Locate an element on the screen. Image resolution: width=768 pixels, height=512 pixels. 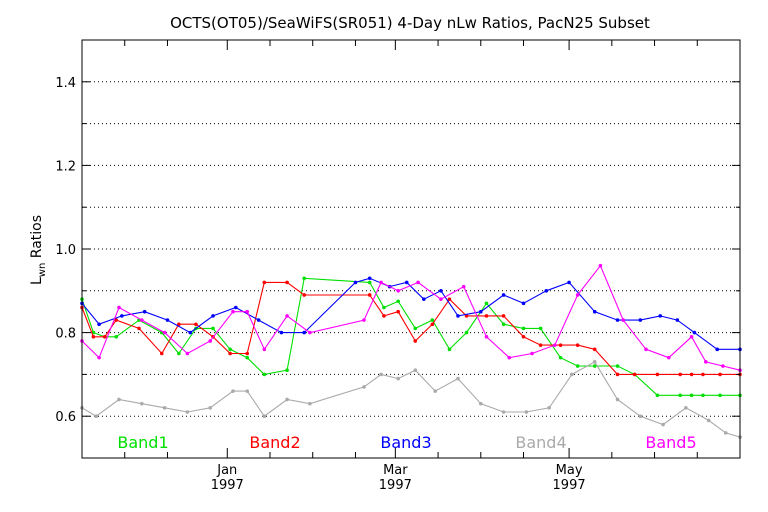
legend-entry: Band5 is located at coordinates (670, 442).